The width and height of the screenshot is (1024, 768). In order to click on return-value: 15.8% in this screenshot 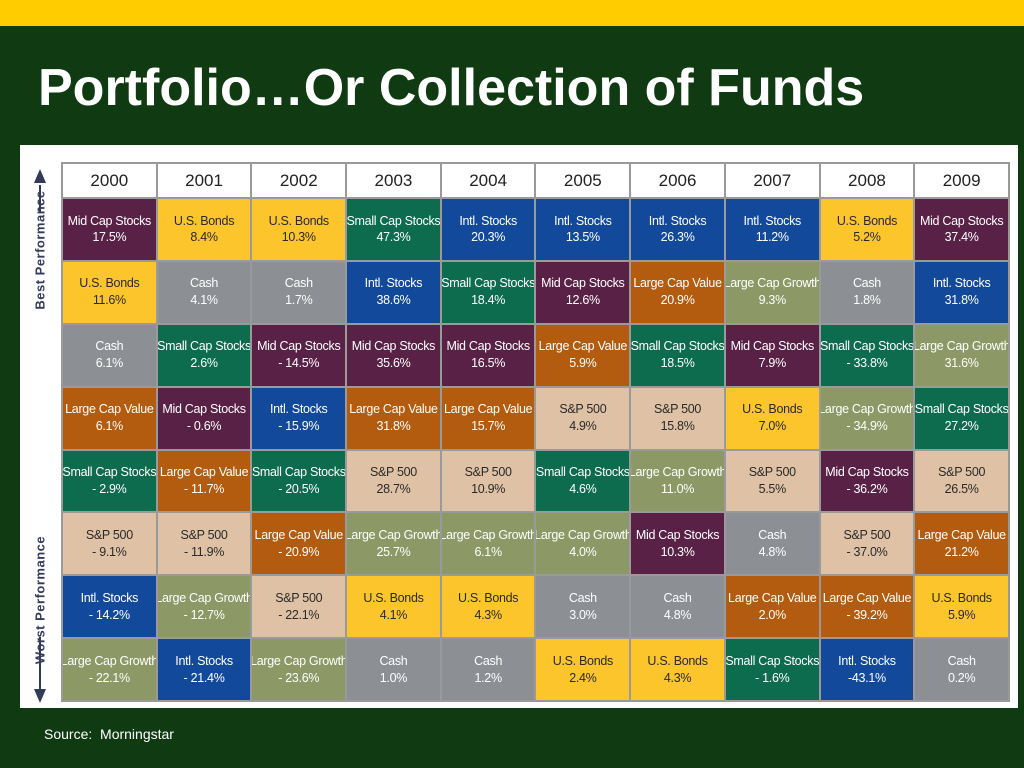, I will do `click(677, 426)`.